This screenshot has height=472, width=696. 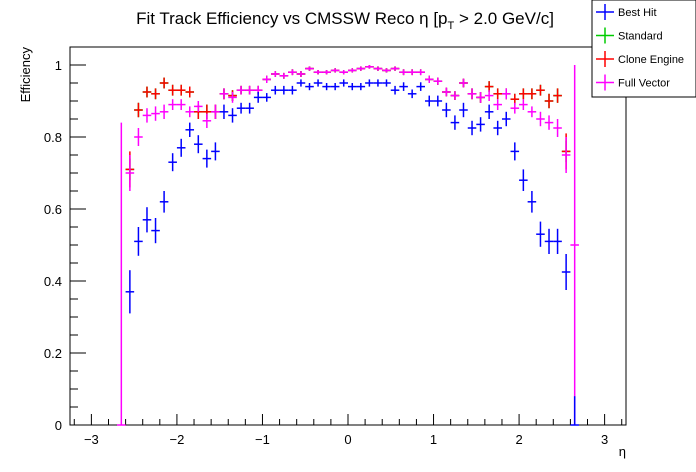 What do you see at coordinates (433, 439) in the screenshot?
I see `x-tick-label: 1` at bounding box center [433, 439].